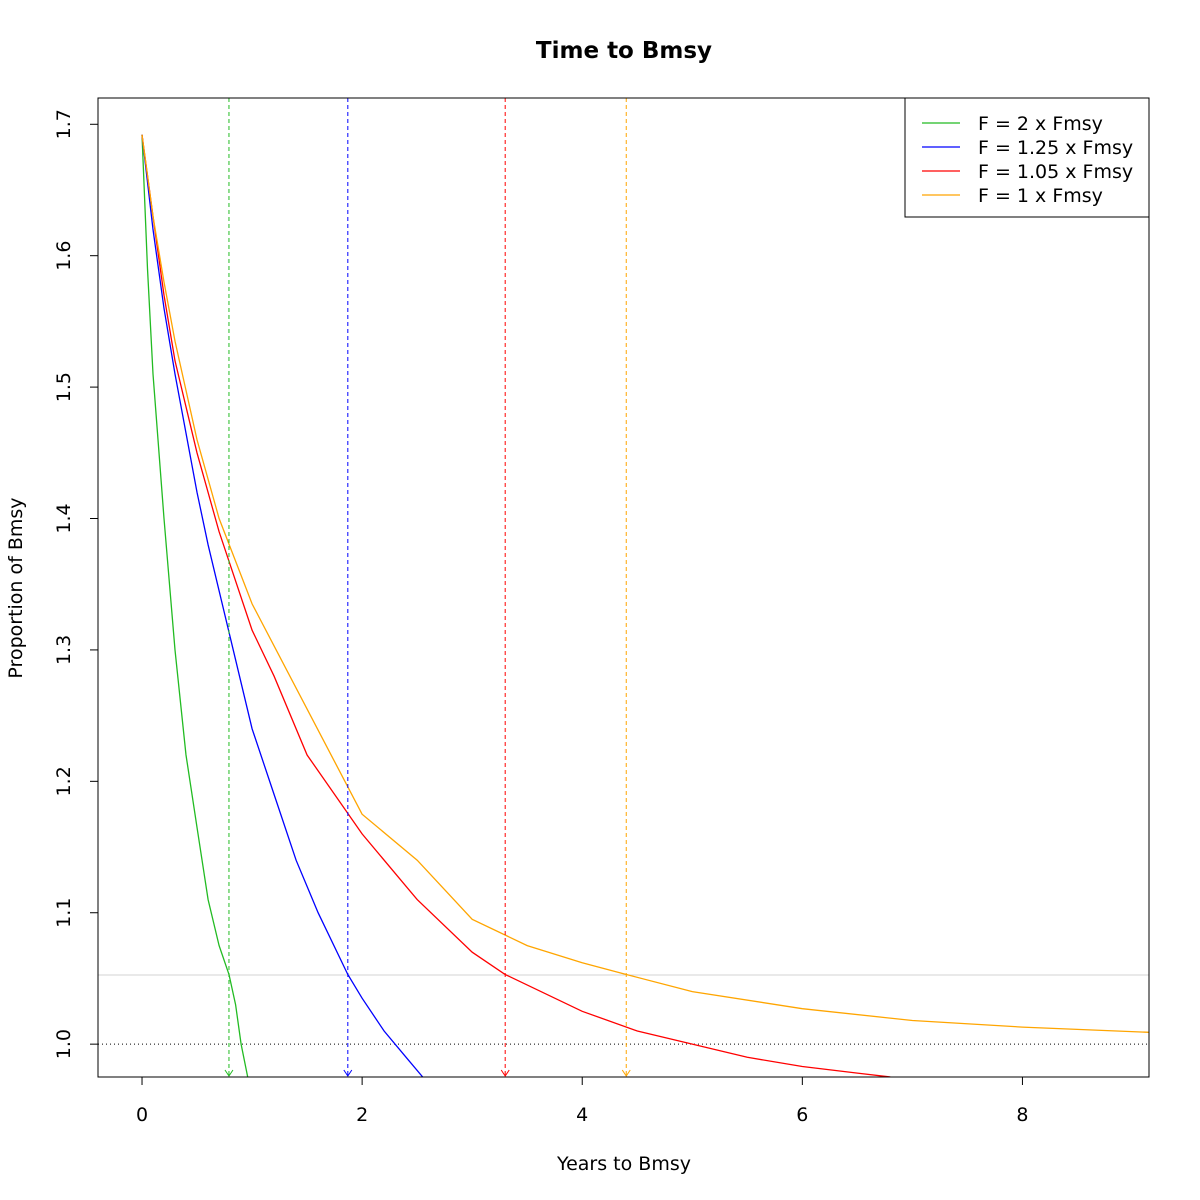  Describe the element at coordinates (64, 256) in the screenshot. I see `y-tick-label: 1.6` at that location.